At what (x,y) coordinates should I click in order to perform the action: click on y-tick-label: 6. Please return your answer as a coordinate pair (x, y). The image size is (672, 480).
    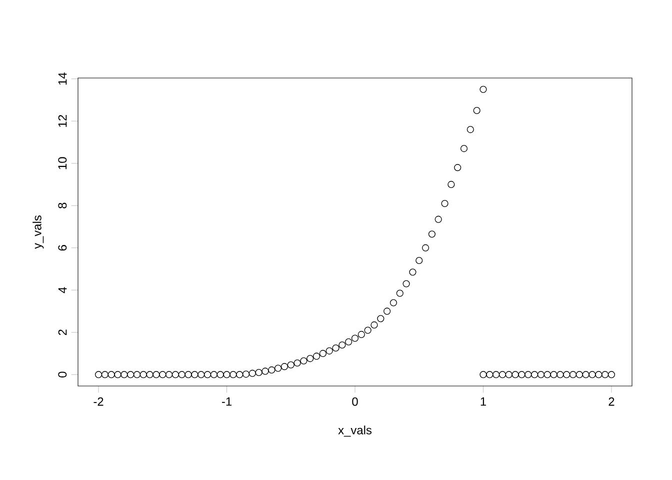
    Looking at the image, I should click on (62, 248).